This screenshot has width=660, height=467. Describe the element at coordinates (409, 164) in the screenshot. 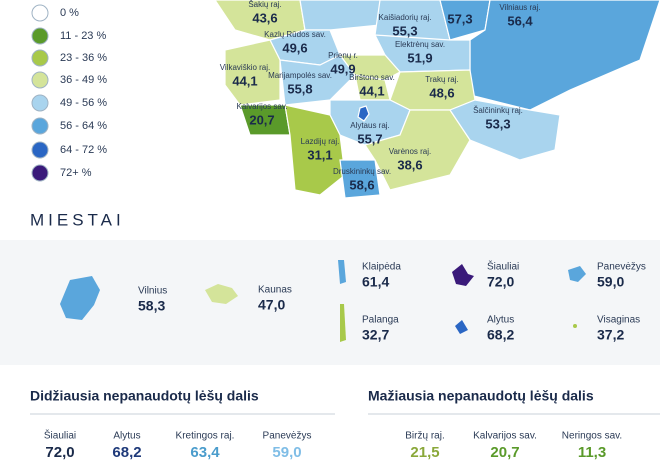

I see `region-value: 38,6` at that location.